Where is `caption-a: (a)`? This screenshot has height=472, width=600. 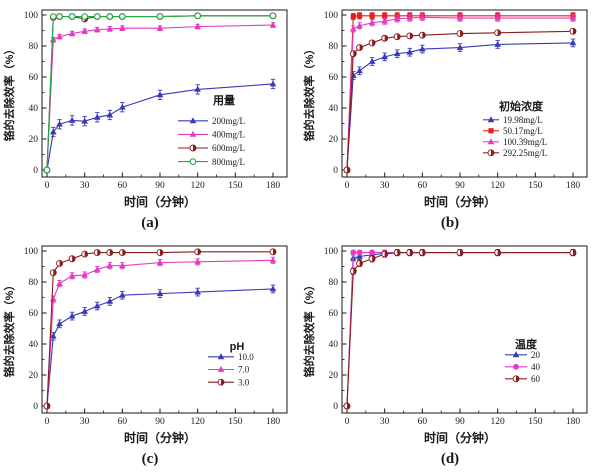 caption-a: (a) is located at coordinates (150, 223).